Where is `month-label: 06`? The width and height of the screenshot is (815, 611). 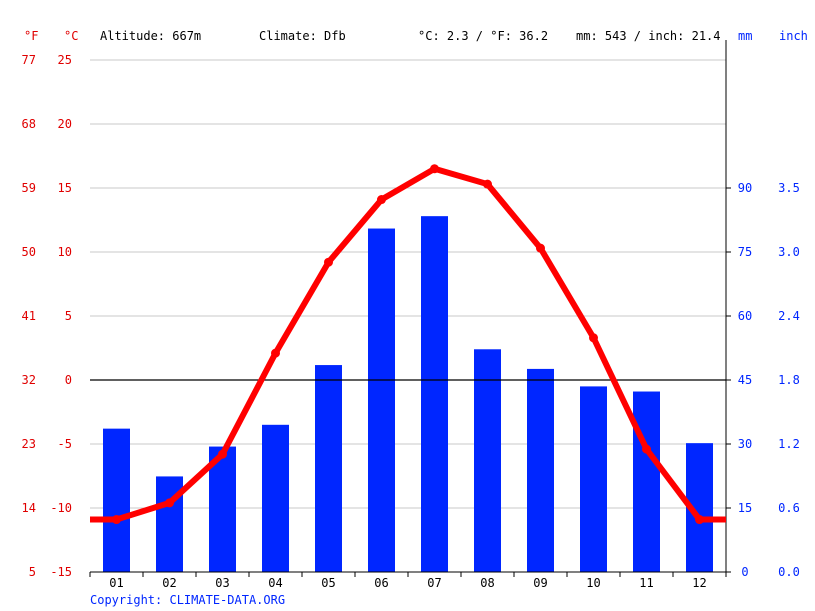
month-label: 06 is located at coordinates (381, 583).